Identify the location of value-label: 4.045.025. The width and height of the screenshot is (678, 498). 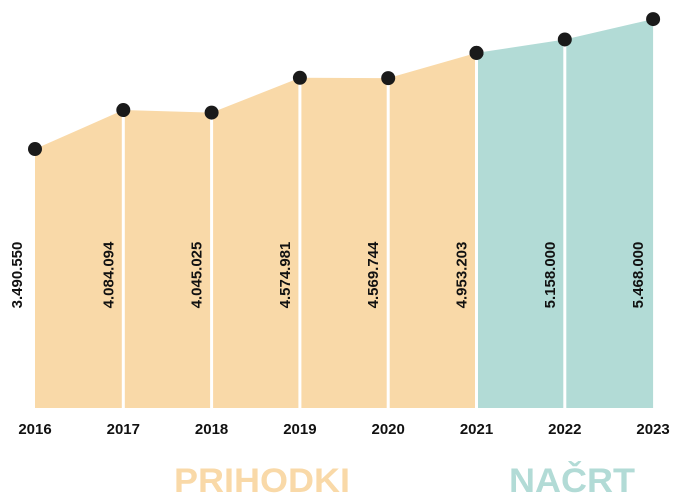
(197, 275).